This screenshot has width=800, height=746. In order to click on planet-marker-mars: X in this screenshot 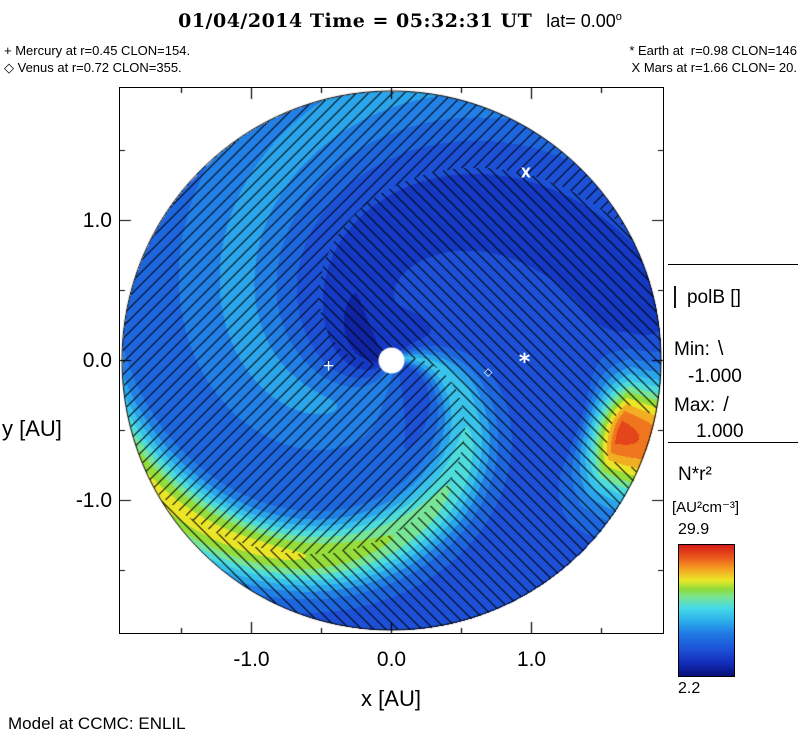, I will do `click(525, 174)`.